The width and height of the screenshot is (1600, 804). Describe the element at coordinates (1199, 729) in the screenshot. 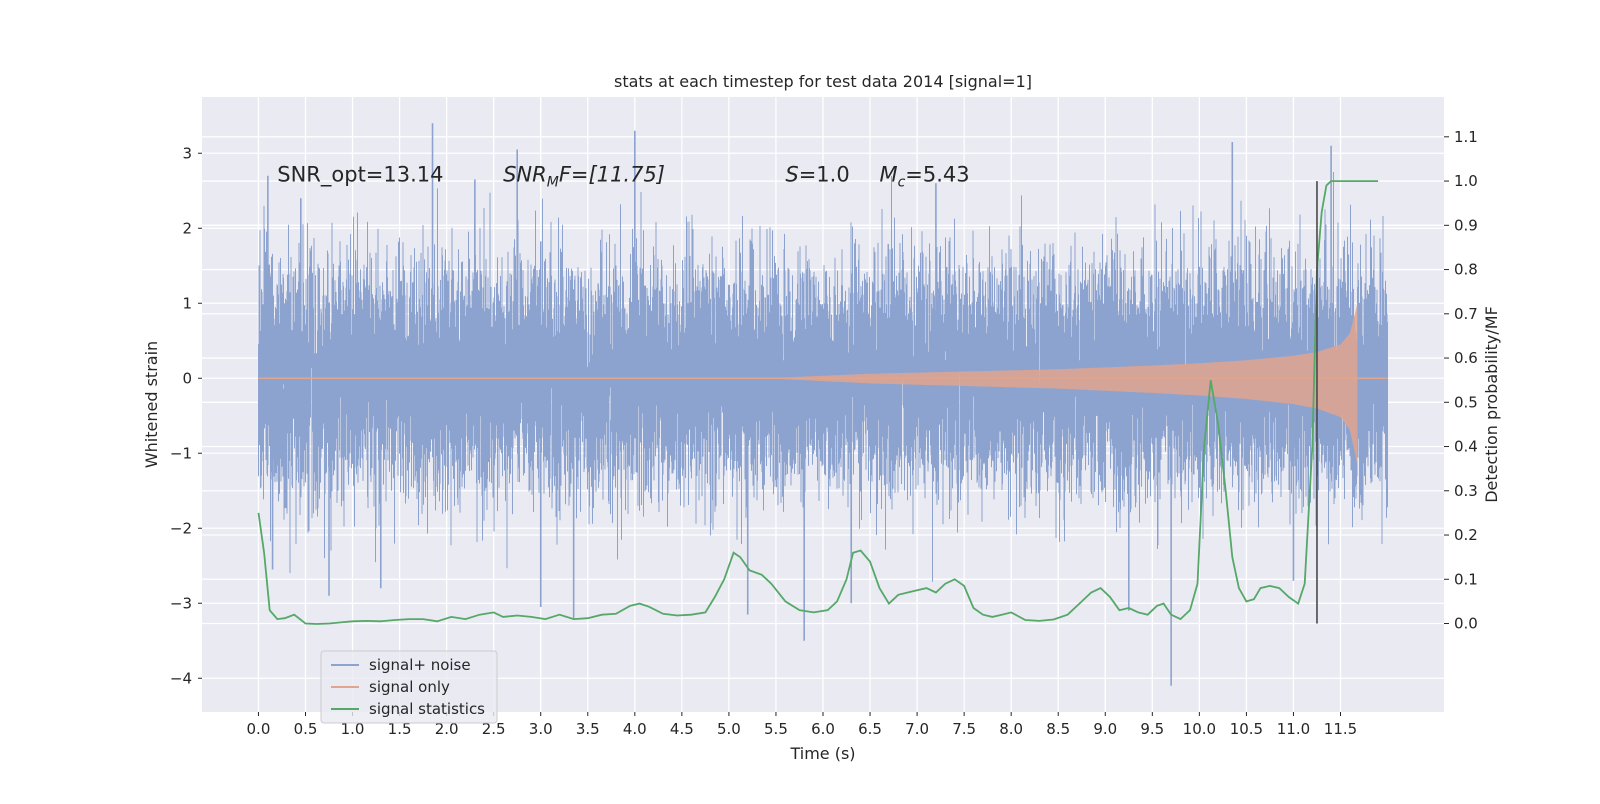

I see `x-tick-label-20: 10.0` at that location.